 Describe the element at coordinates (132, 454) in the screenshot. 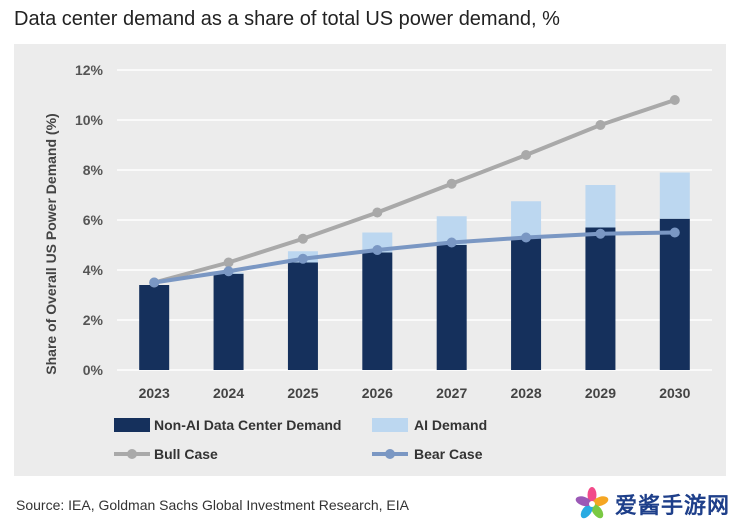

I see `legend-marker-bull` at that location.